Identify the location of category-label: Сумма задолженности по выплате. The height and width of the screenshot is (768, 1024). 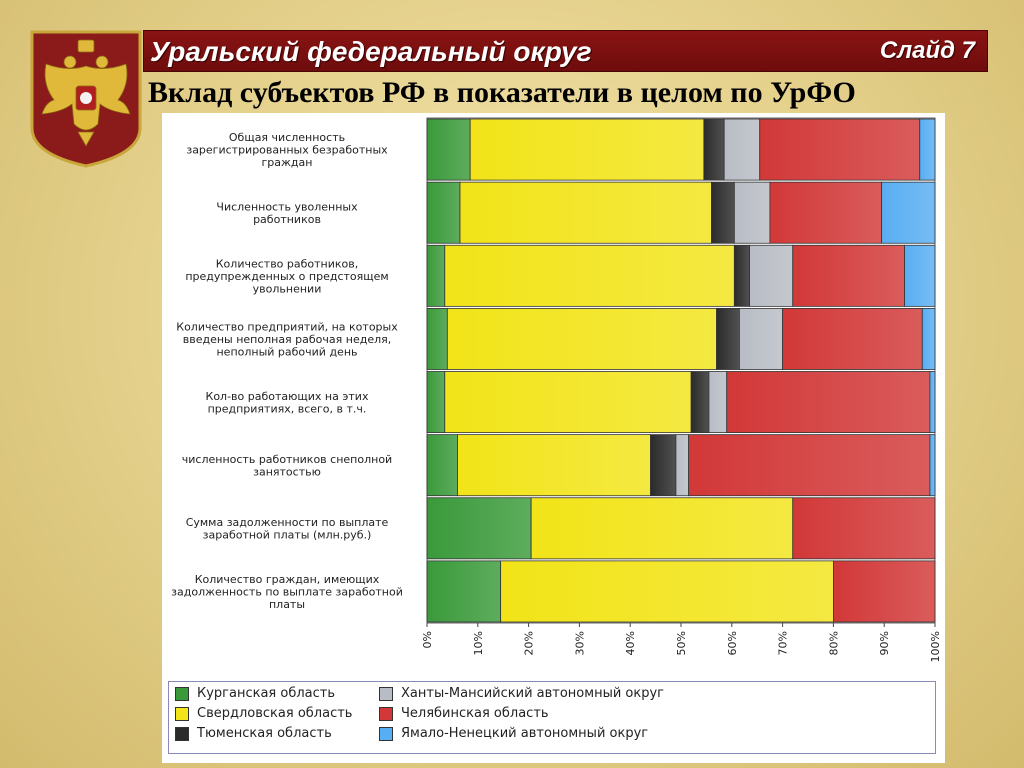
(287, 522).